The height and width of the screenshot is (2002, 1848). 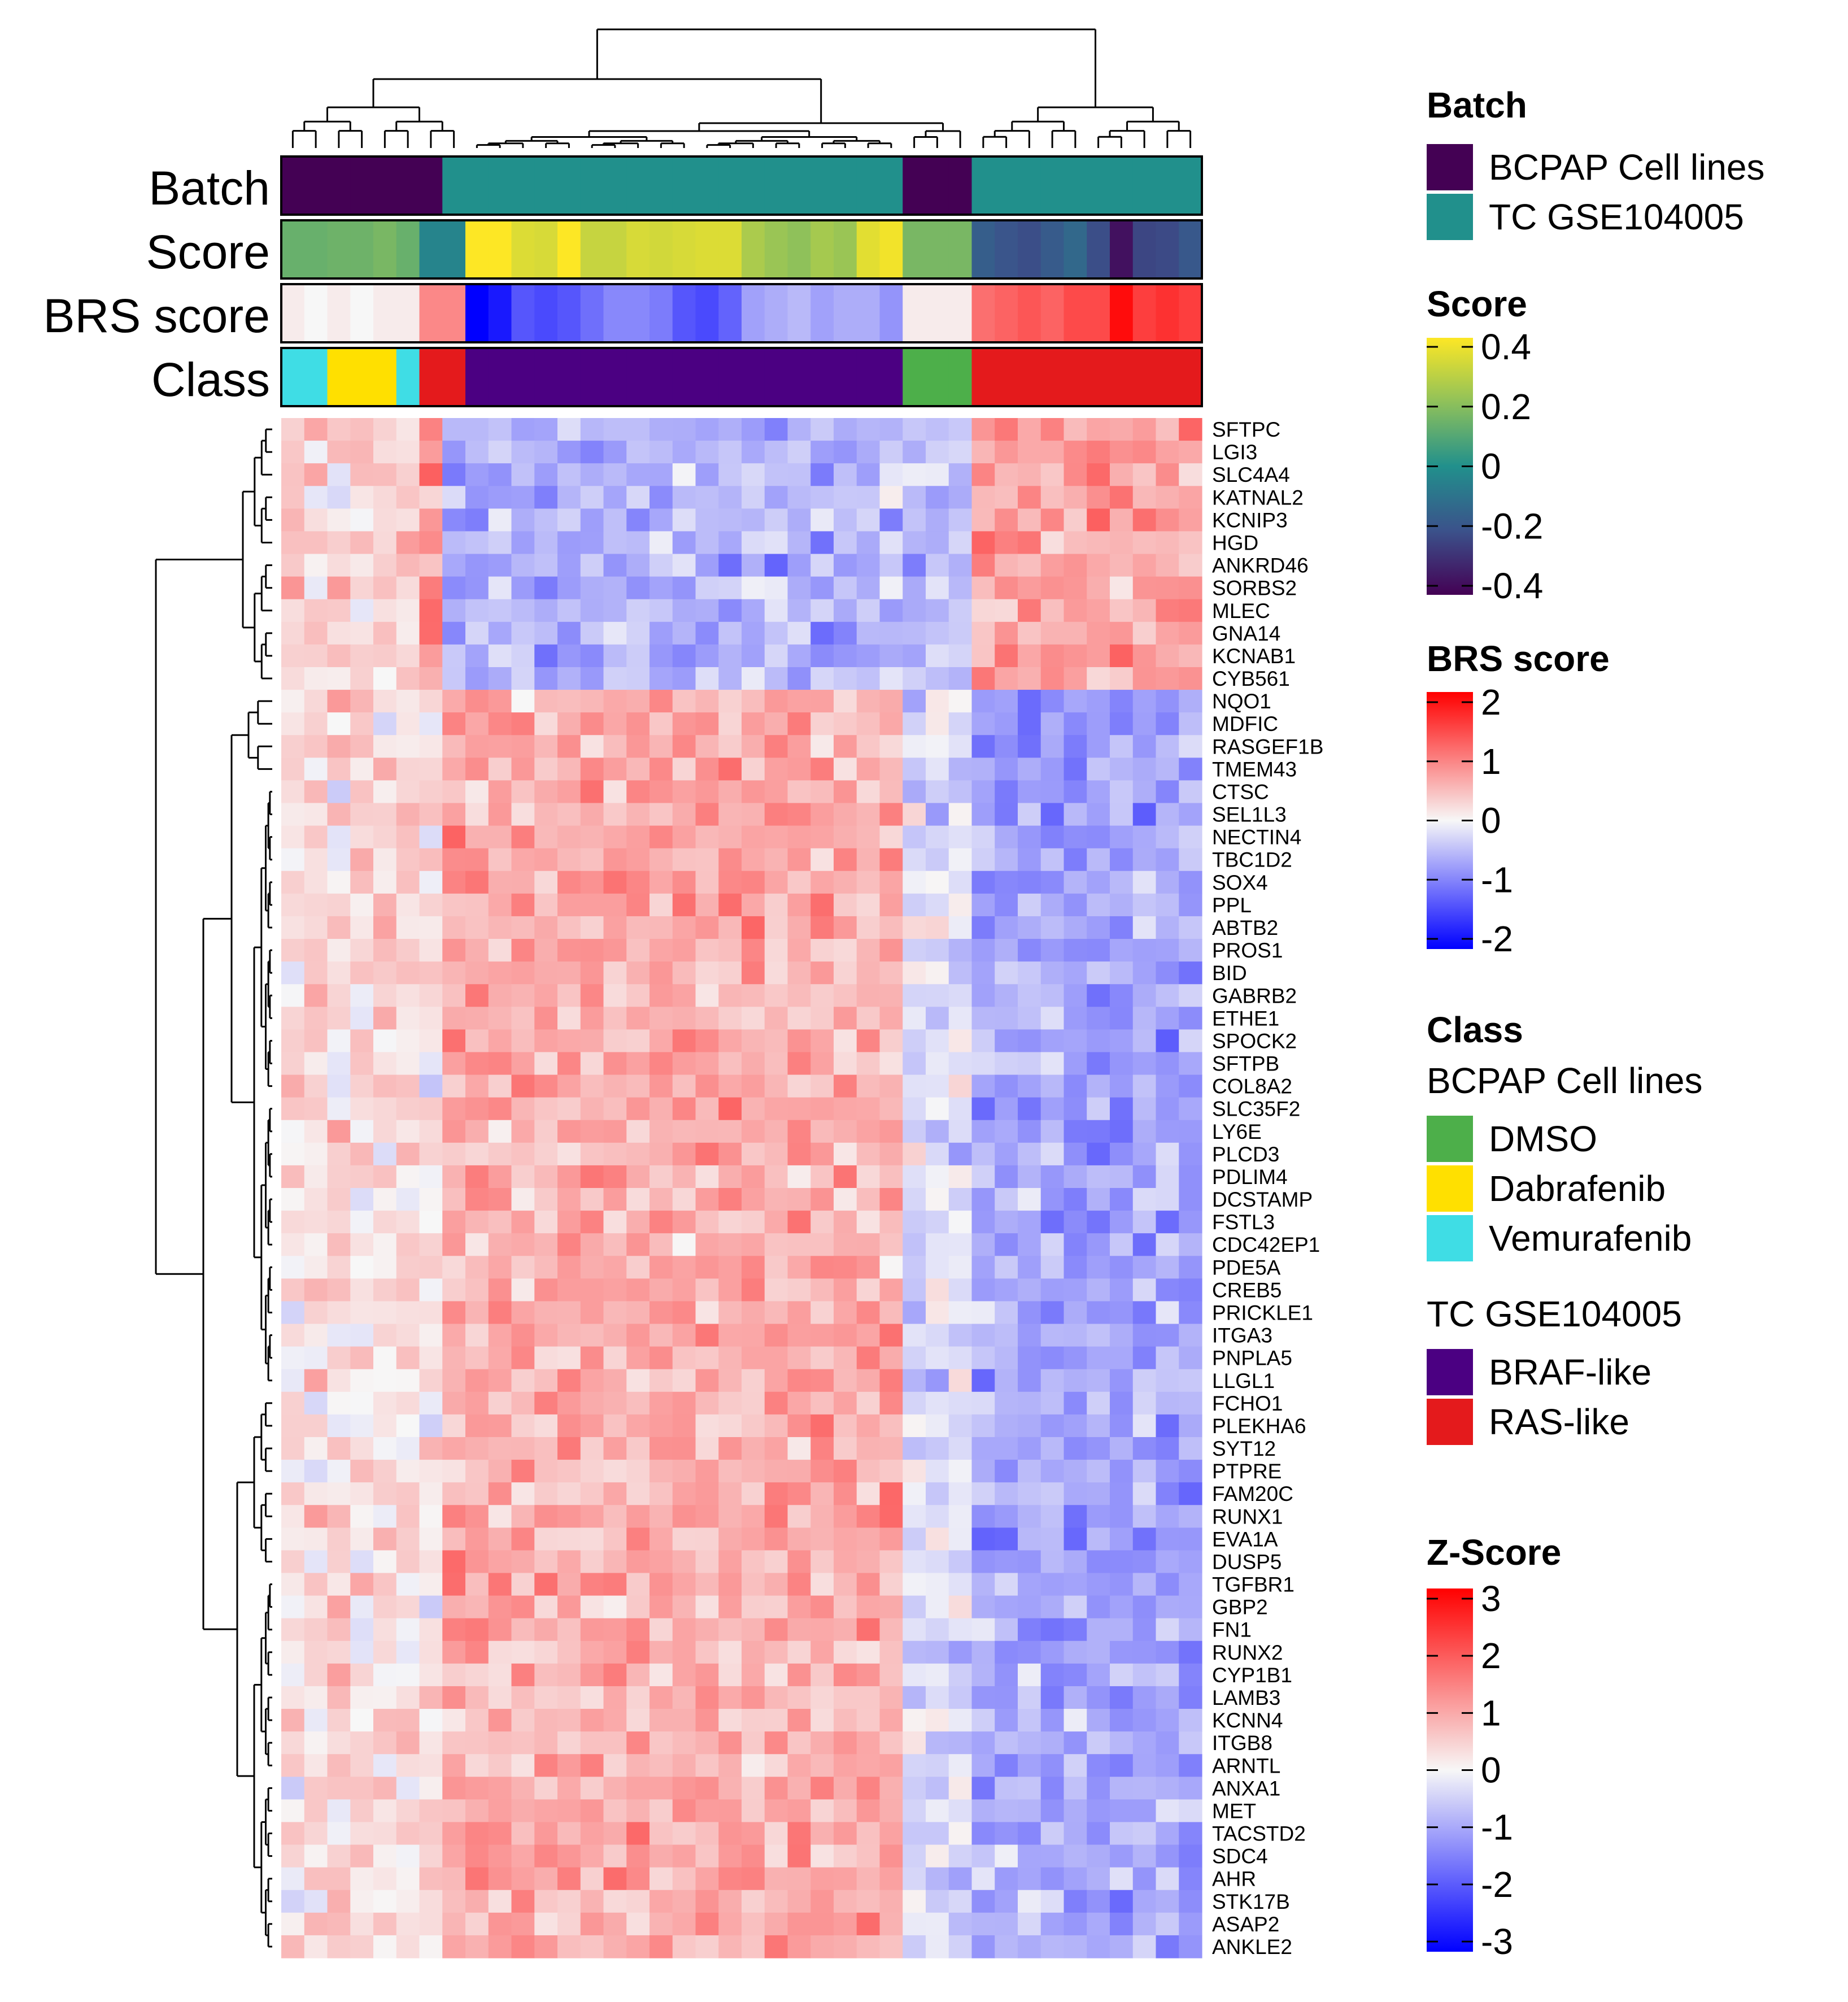 What do you see at coordinates (707, 313) in the screenshot?
I see `brs-cell` at bounding box center [707, 313].